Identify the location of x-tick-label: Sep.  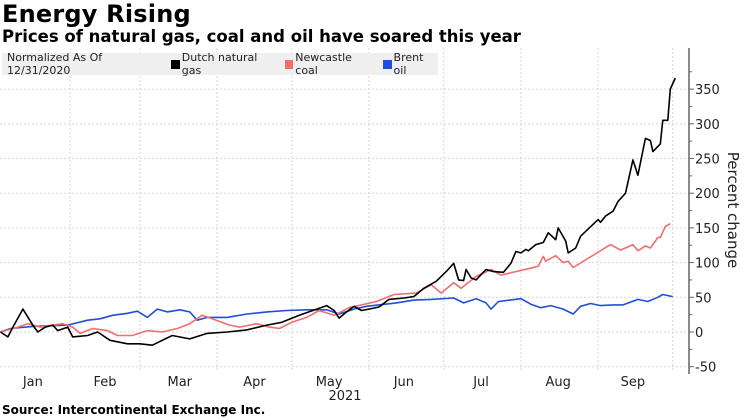
(633, 382).